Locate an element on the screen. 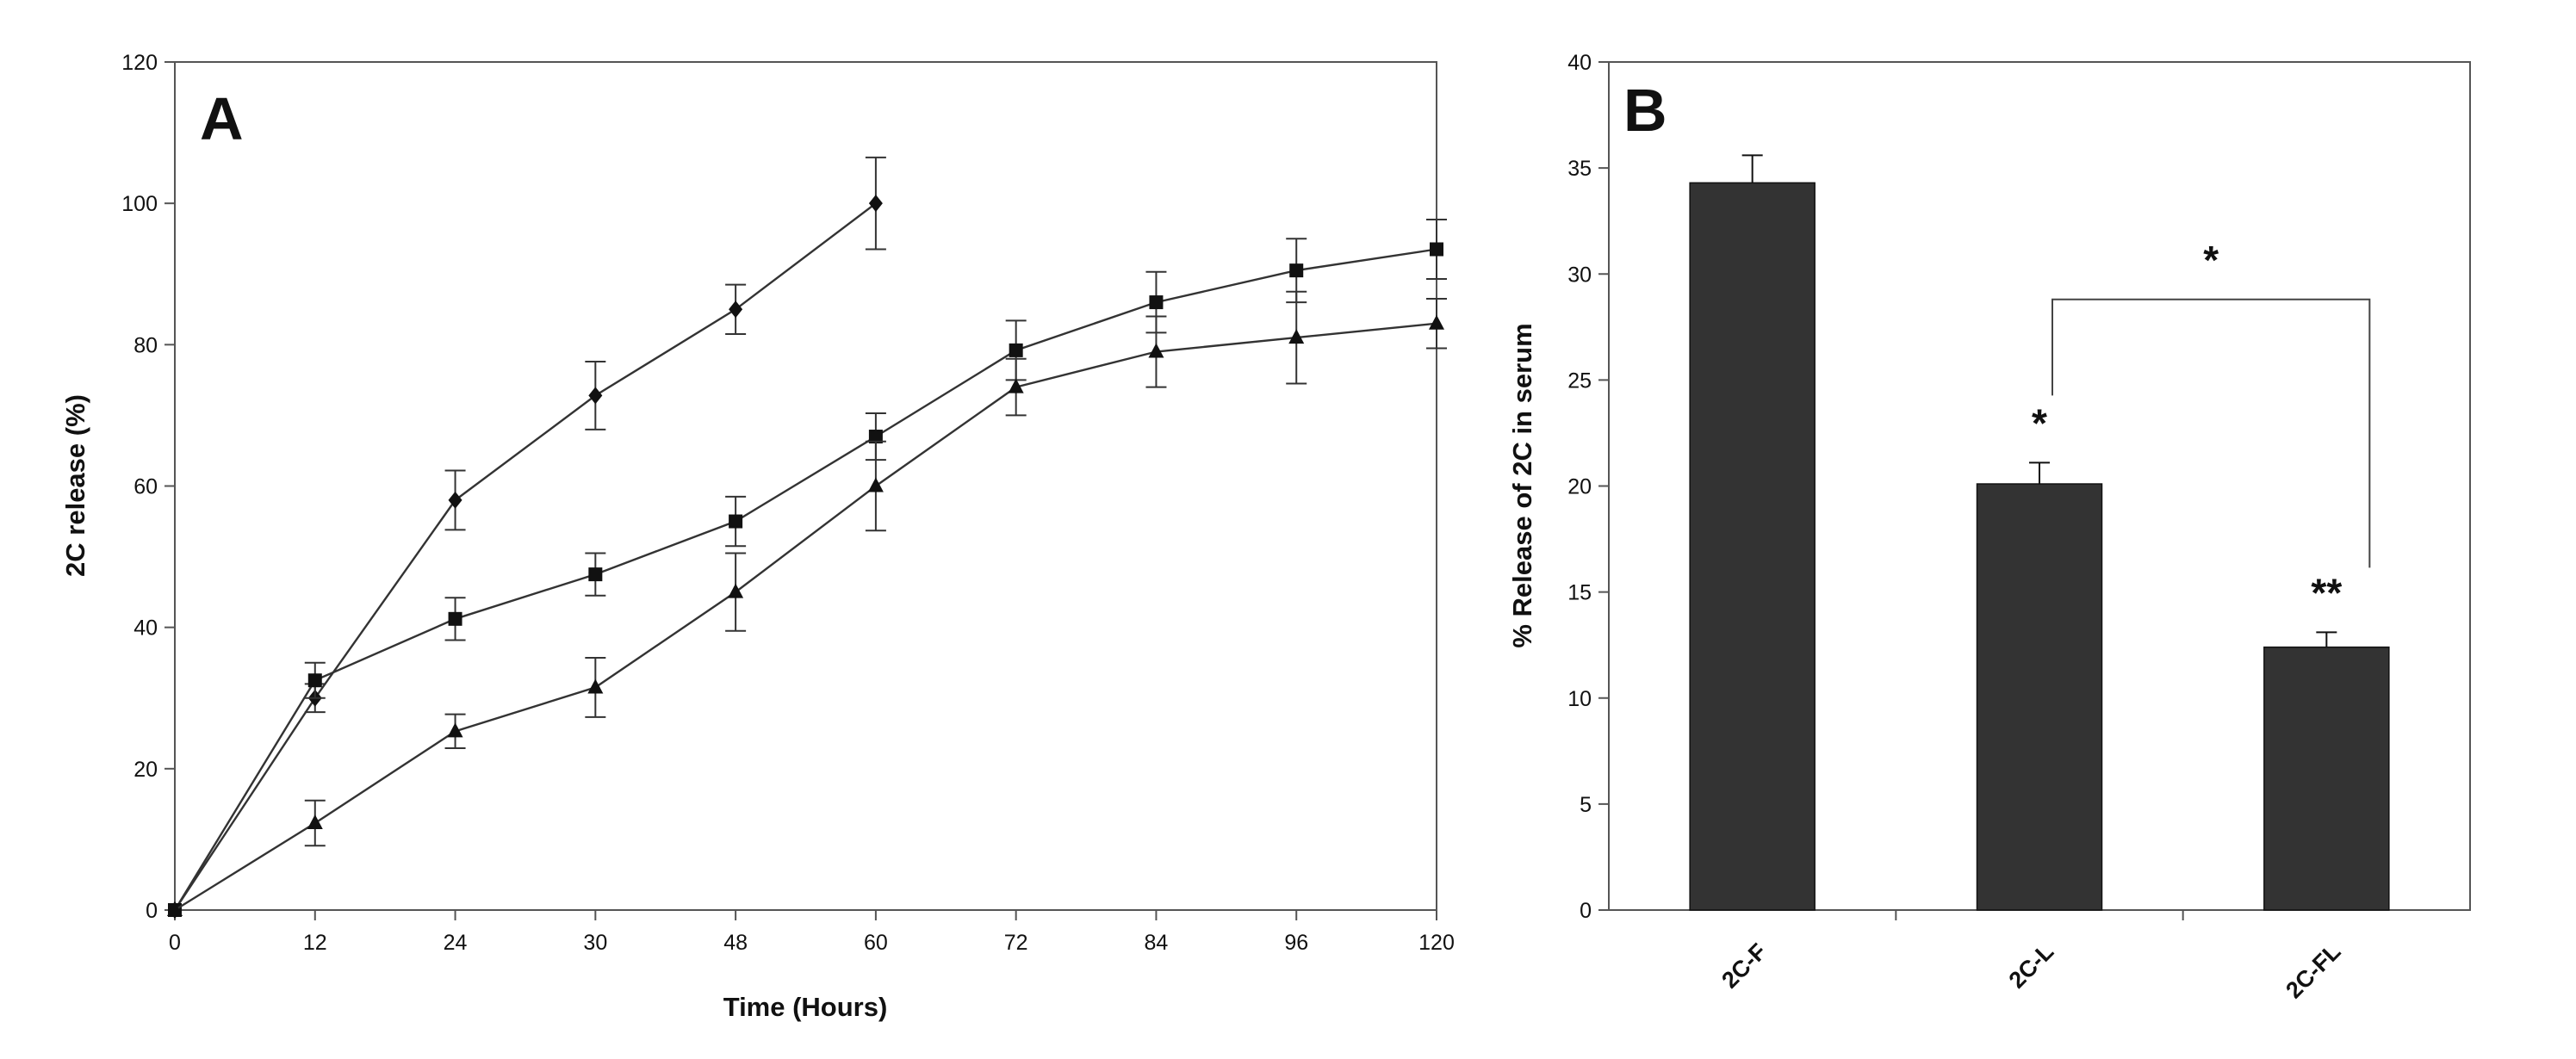 The width and height of the screenshot is (2576, 1059). panel-b-y-tick-label: 20 is located at coordinates (1579, 487).